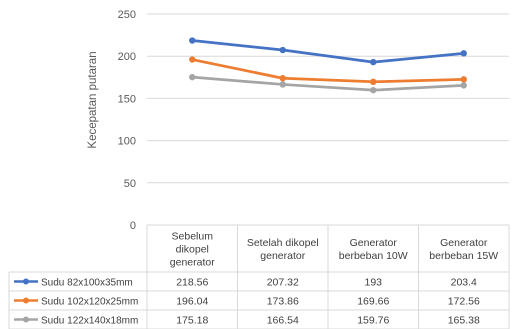 Image resolution: width=513 pixels, height=329 pixels. Describe the element at coordinates (463, 256) in the screenshot. I see `category-label: berbeban 15W` at that location.